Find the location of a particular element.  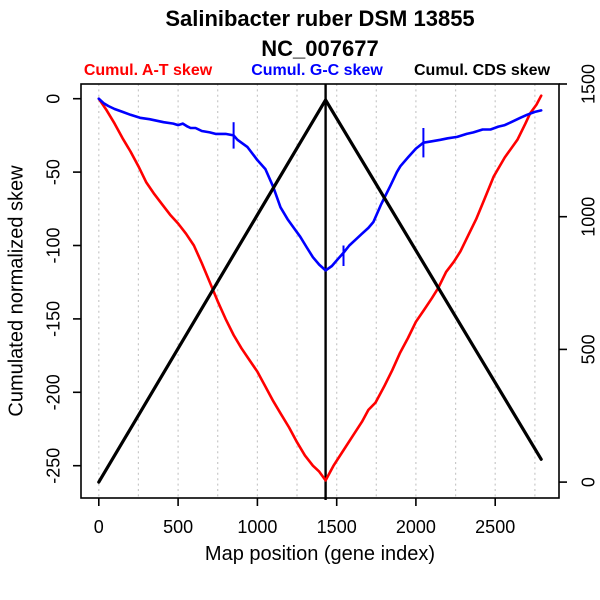

x-tick-label: 2500 is located at coordinates (495, 527).